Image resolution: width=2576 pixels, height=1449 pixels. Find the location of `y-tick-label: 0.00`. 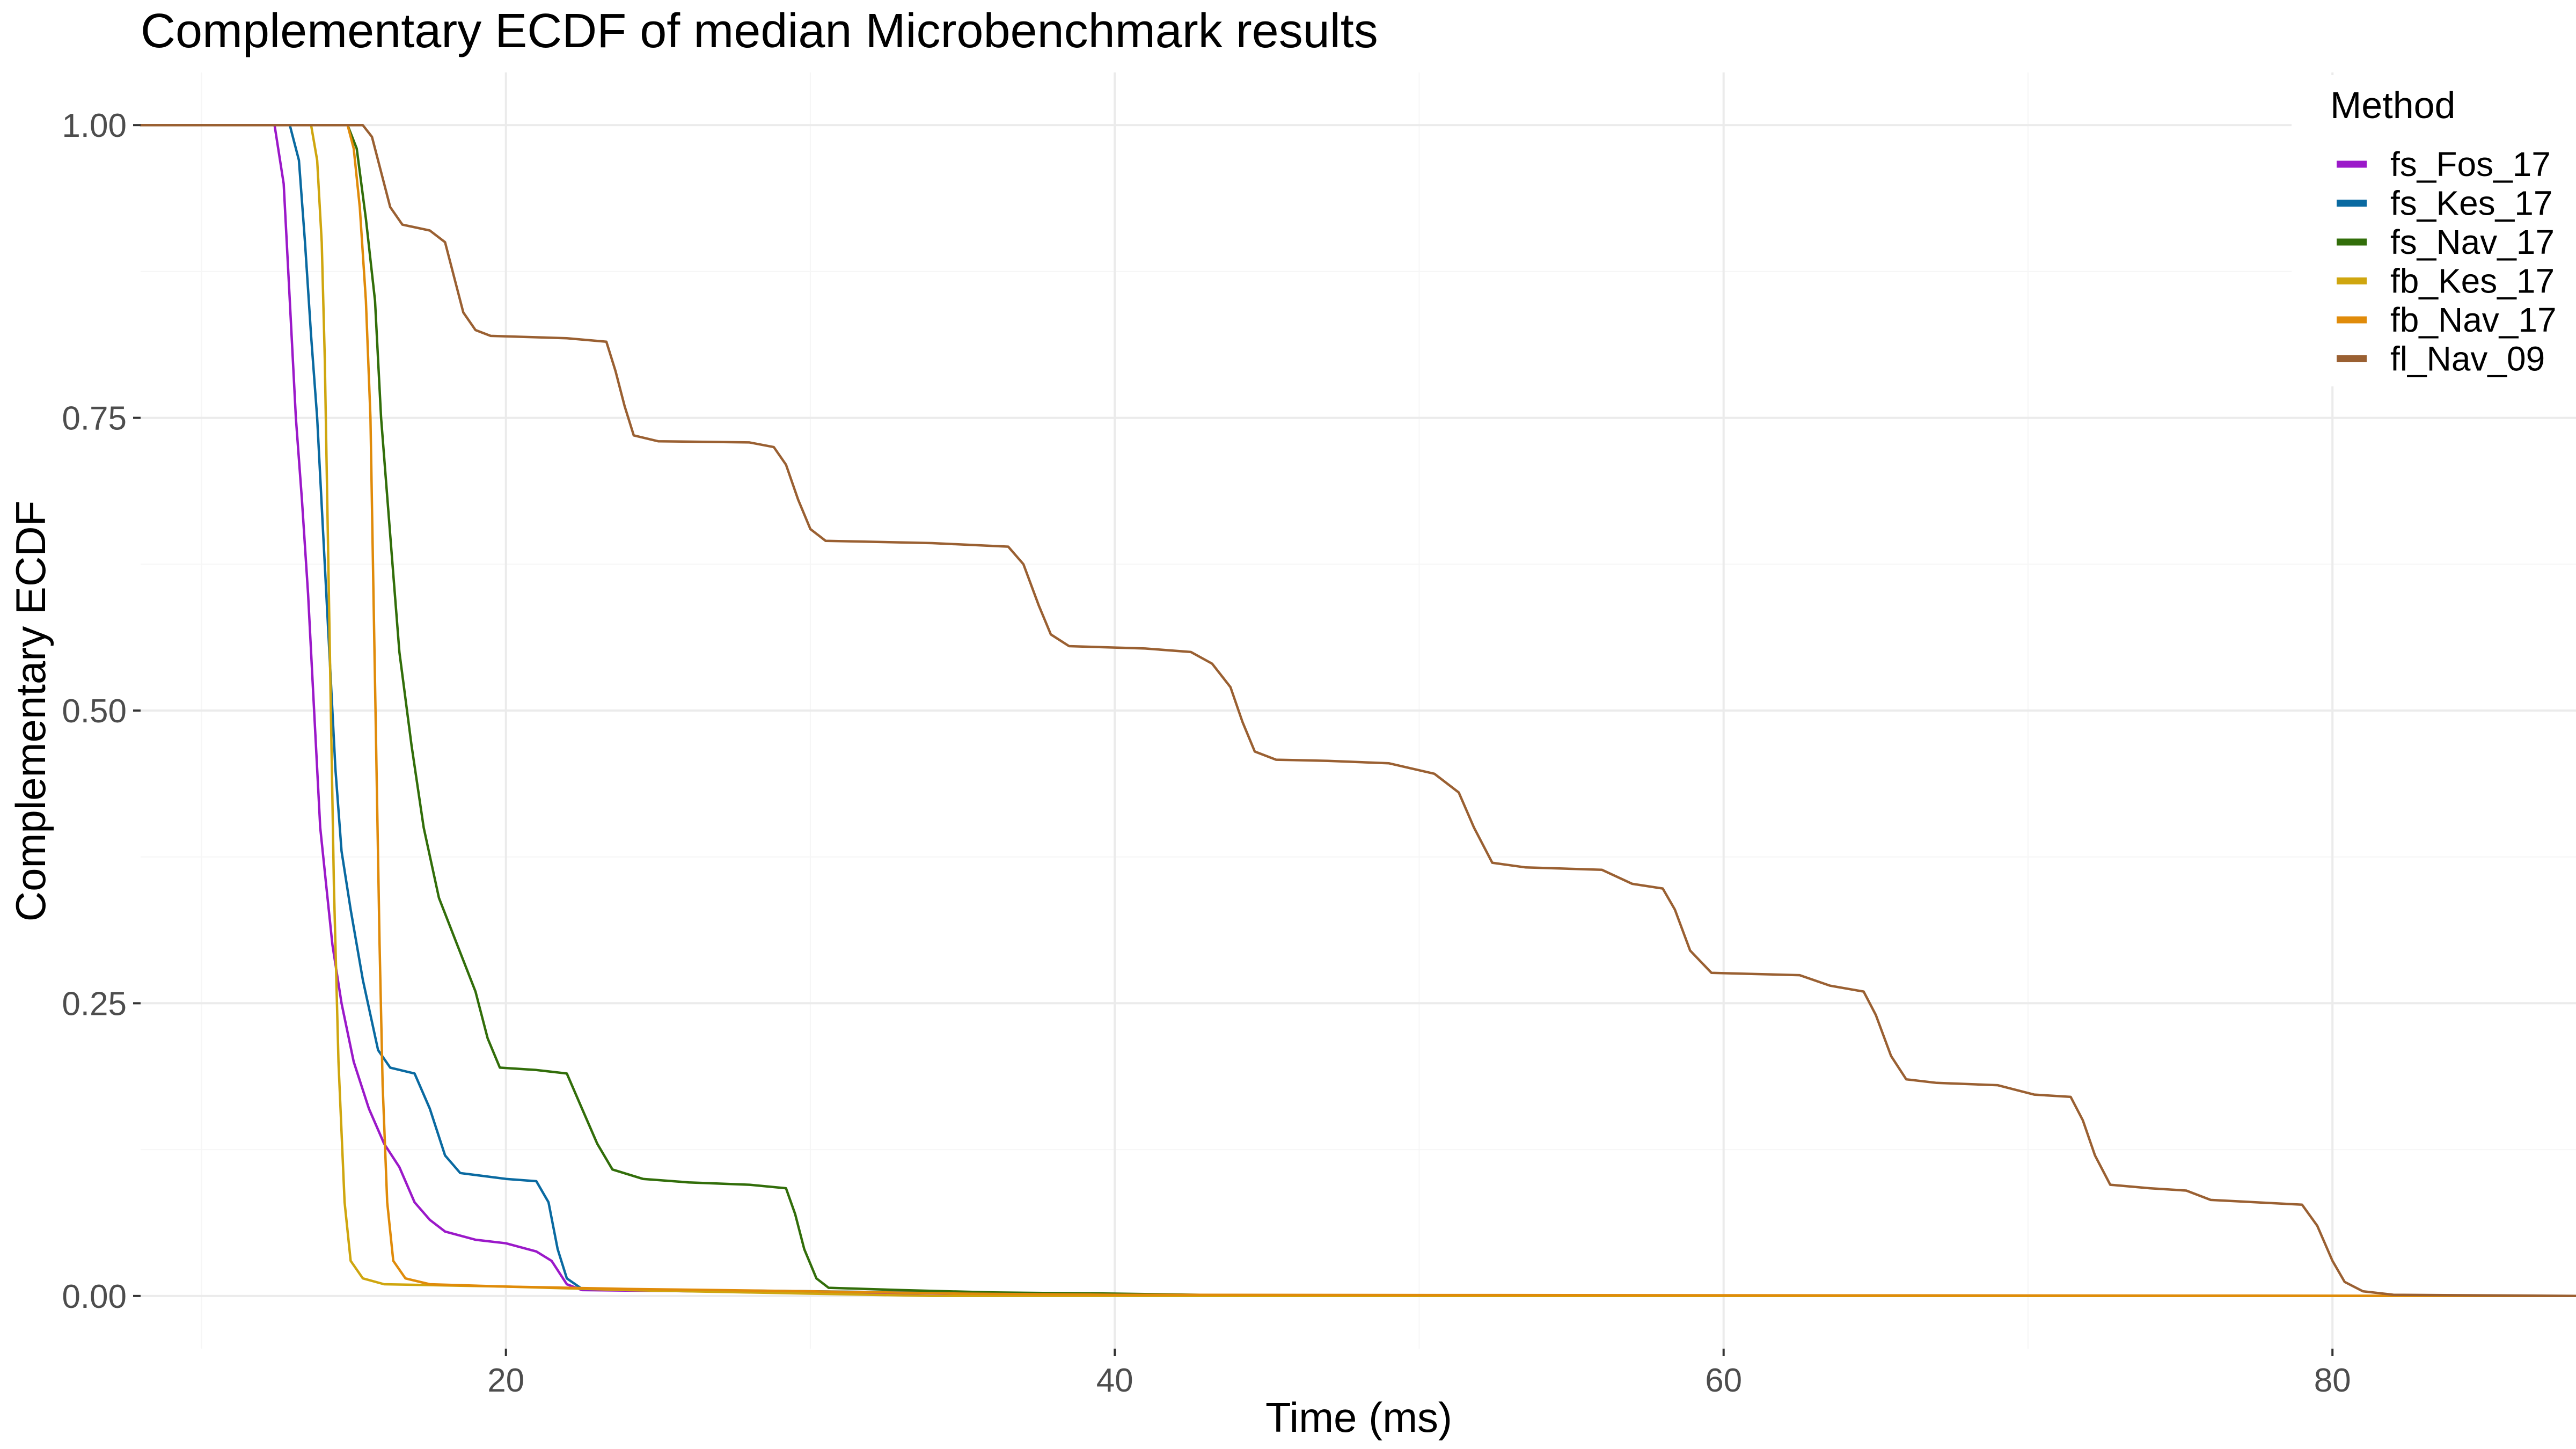

y-tick-label: 0.00 is located at coordinates (94, 1296).